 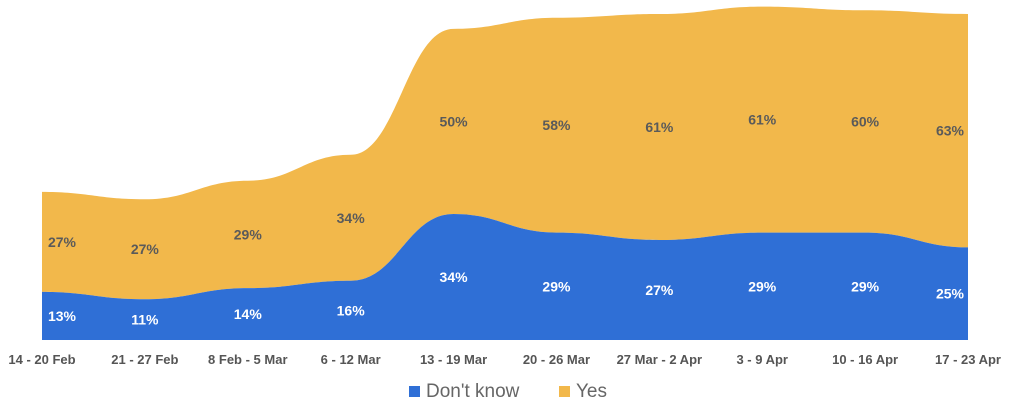 I want to click on x-tick-label: 21 - 27 Feb, so click(x=144, y=359).